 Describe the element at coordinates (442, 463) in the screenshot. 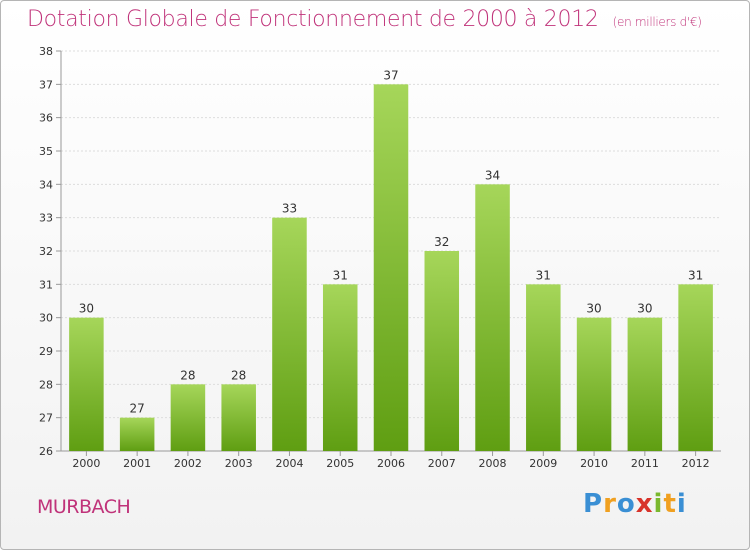

I see `x-tick-label: 2007` at that location.